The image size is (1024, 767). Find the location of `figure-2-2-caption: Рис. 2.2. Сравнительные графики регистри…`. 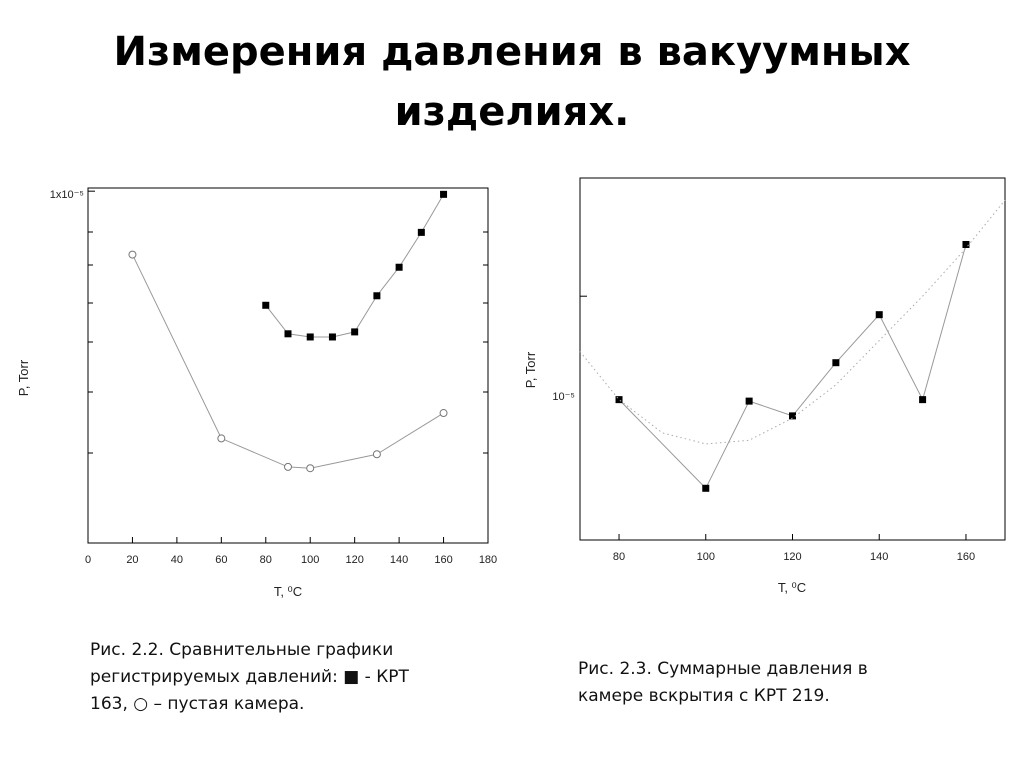

figure-2-2-caption: Рис. 2.2. Сравнительные графики регистри… is located at coordinates (295, 677).